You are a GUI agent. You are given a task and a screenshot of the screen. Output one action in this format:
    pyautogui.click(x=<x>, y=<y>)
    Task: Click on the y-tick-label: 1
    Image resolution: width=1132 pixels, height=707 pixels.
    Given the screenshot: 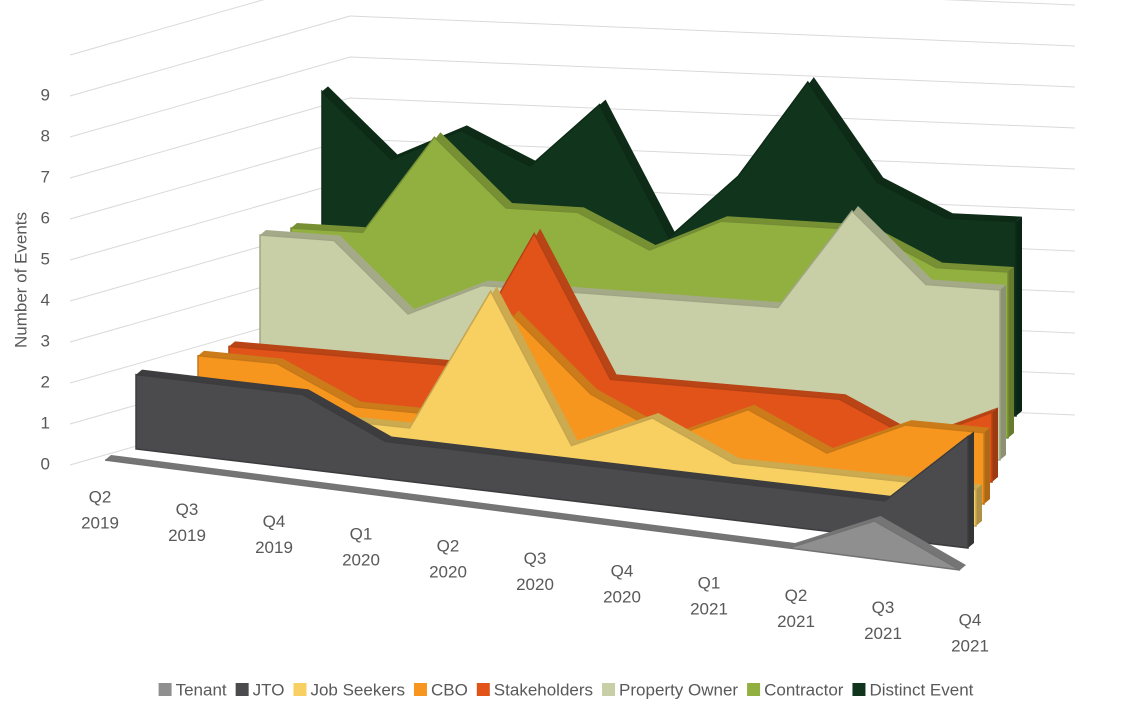 What is the action you would take?
    pyautogui.click(x=45, y=422)
    